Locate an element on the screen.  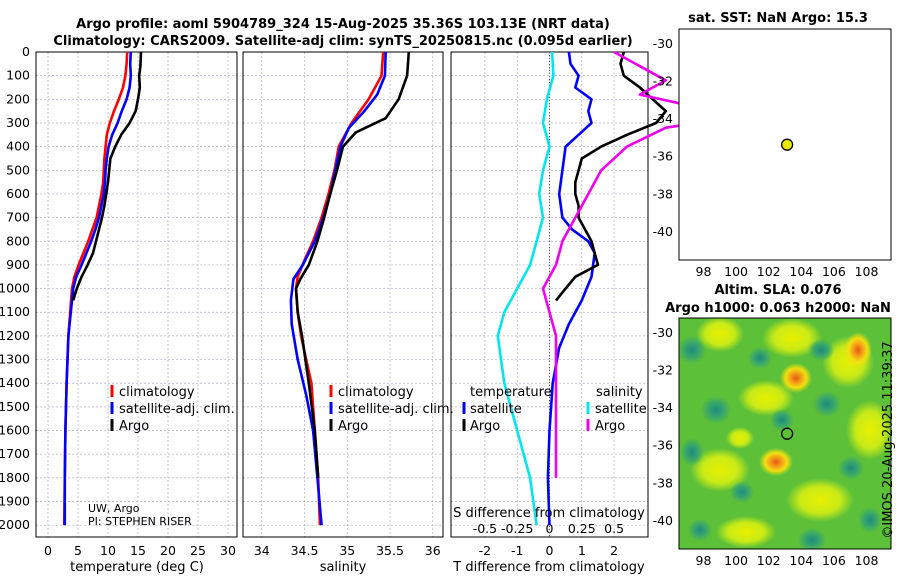
sla-markers is located at coordinates (787, 433).